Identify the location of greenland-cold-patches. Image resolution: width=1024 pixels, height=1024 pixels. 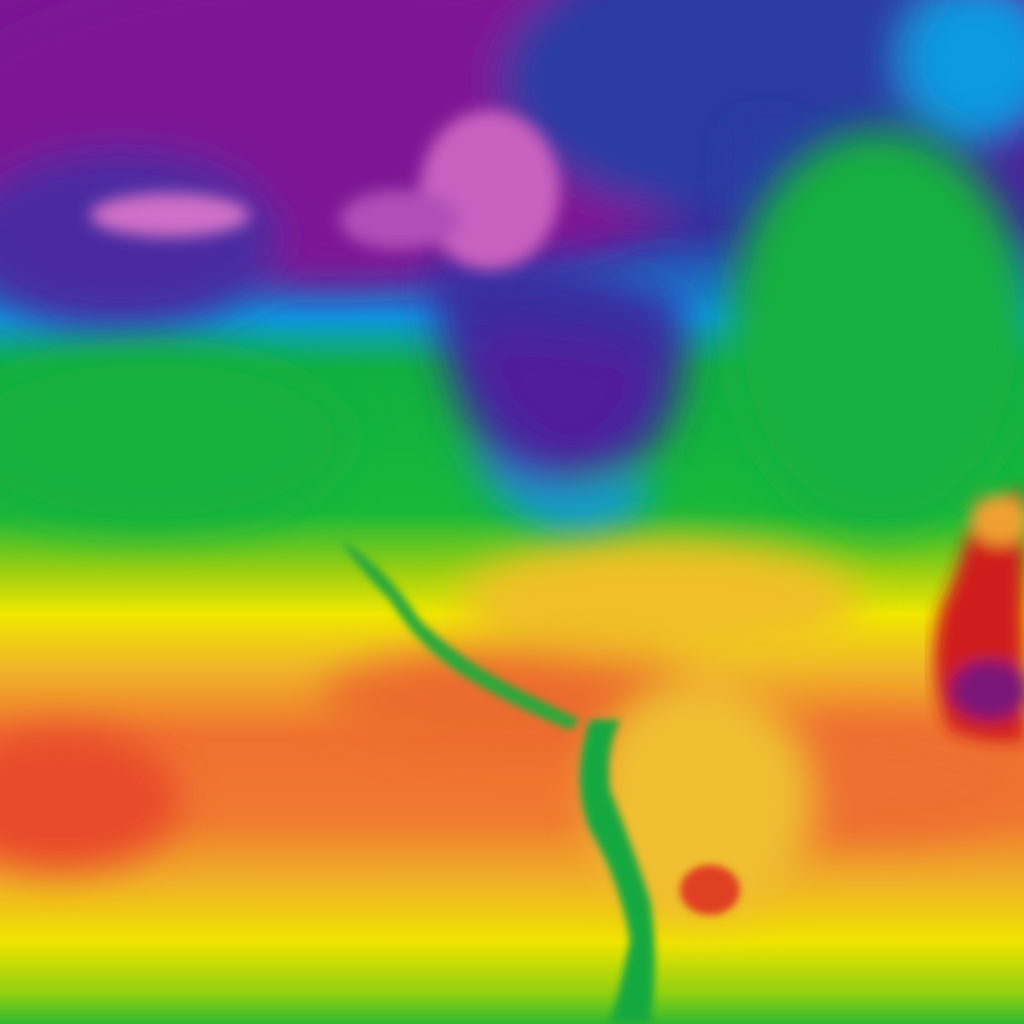
(325, 190).